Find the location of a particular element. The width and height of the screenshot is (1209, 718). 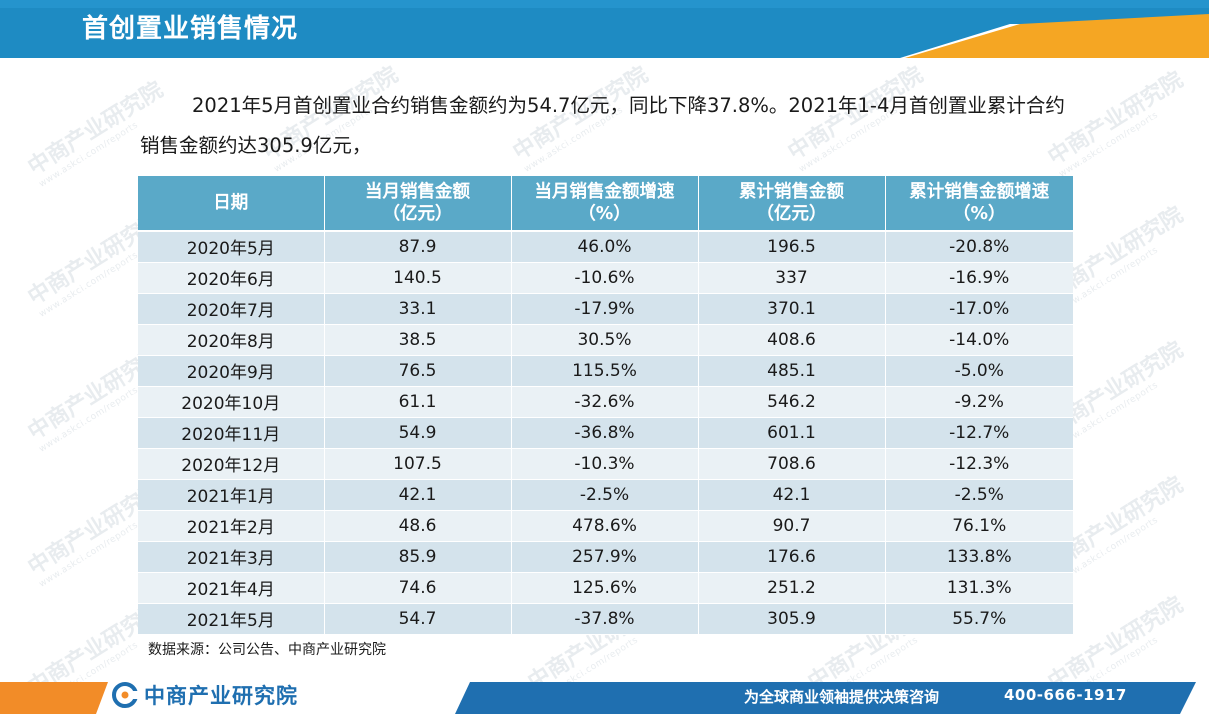

table-row: 2020年8月 38.5 30.5% 408.6 -14.0% is located at coordinates (605, 340).